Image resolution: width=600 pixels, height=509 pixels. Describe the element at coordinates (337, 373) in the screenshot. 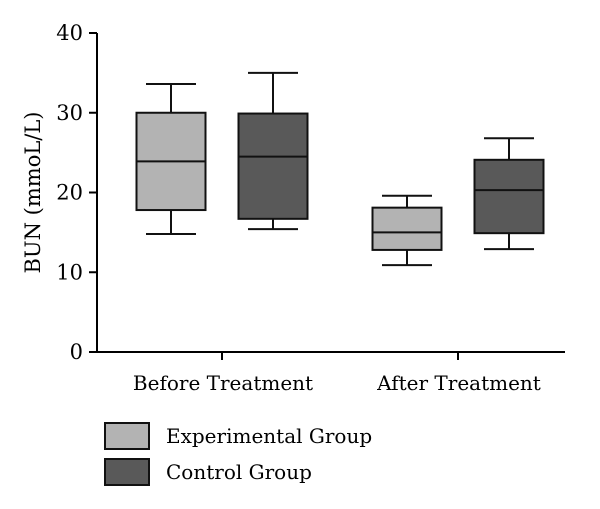

I see `x-ticks: Before Treatment After Treatment` at that location.